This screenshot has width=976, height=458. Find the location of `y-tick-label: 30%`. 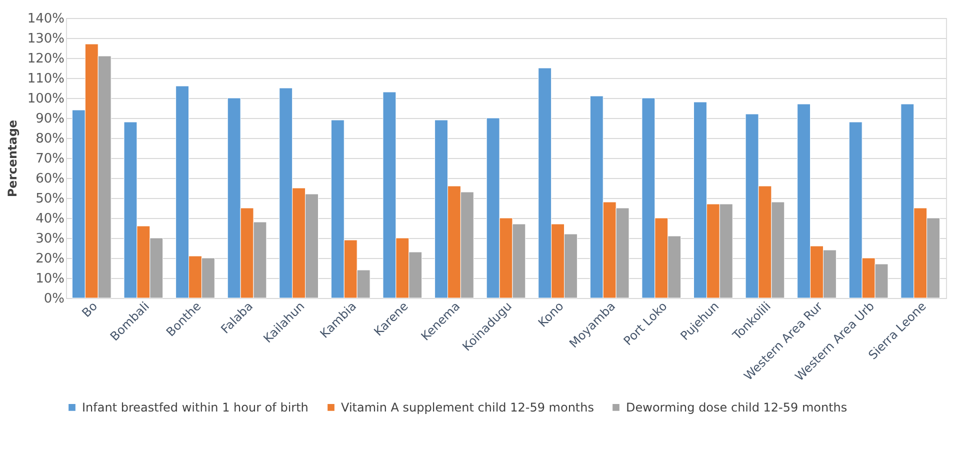

y-tick-label: 30% is located at coordinates (50, 239).